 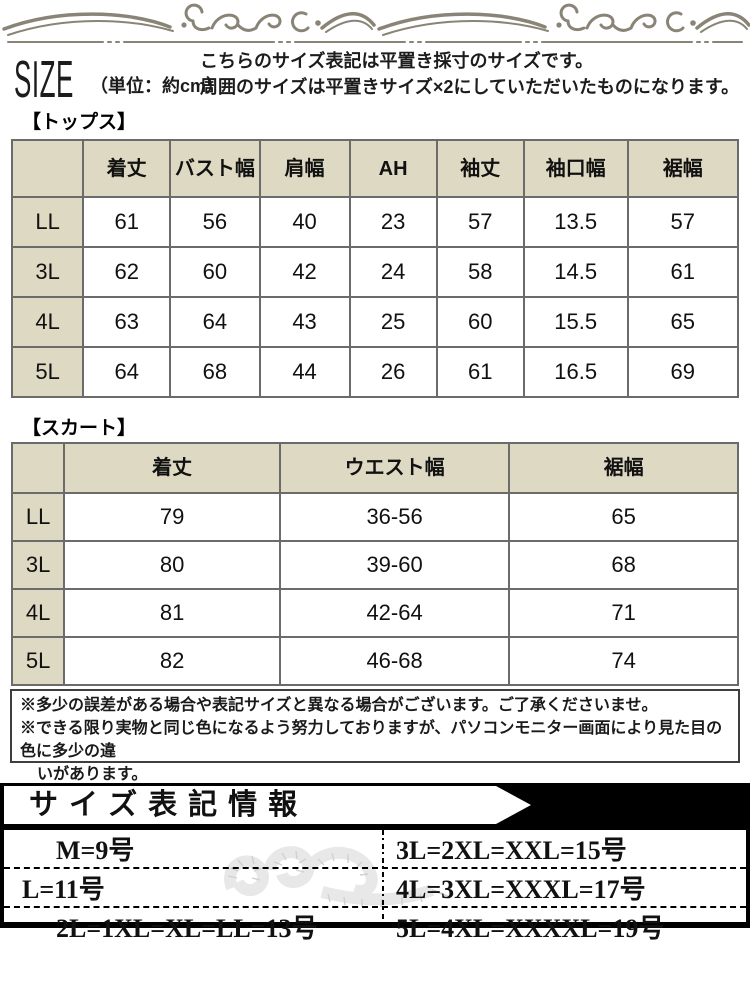 What do you see at coordinates (511, 850) in the screenshot?
I see `size-equivalence-right: 3L=2XL=XXL=15号` at bounding box center [511, 850].